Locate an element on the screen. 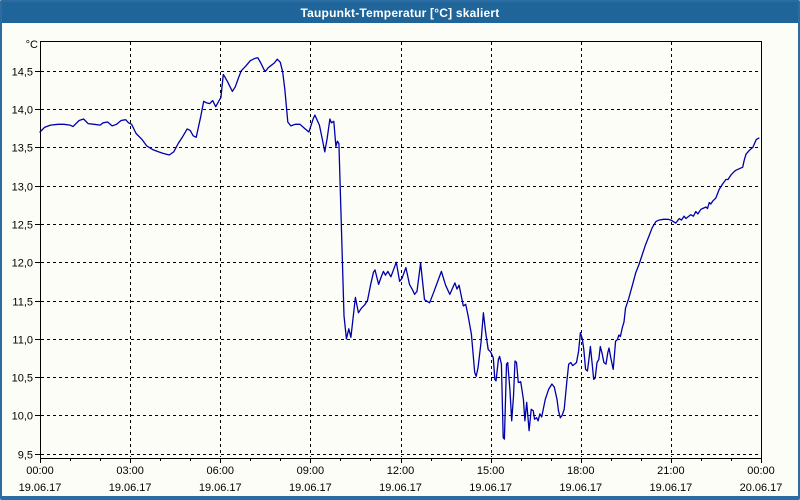 The width and height of the screenshot is (800, 500). y-tick-label: 10,0 is located at coordinates (22, 417).